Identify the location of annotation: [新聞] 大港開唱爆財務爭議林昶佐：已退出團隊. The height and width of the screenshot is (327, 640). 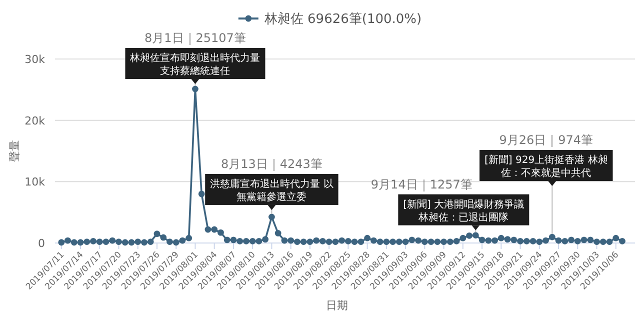
(463, 211).